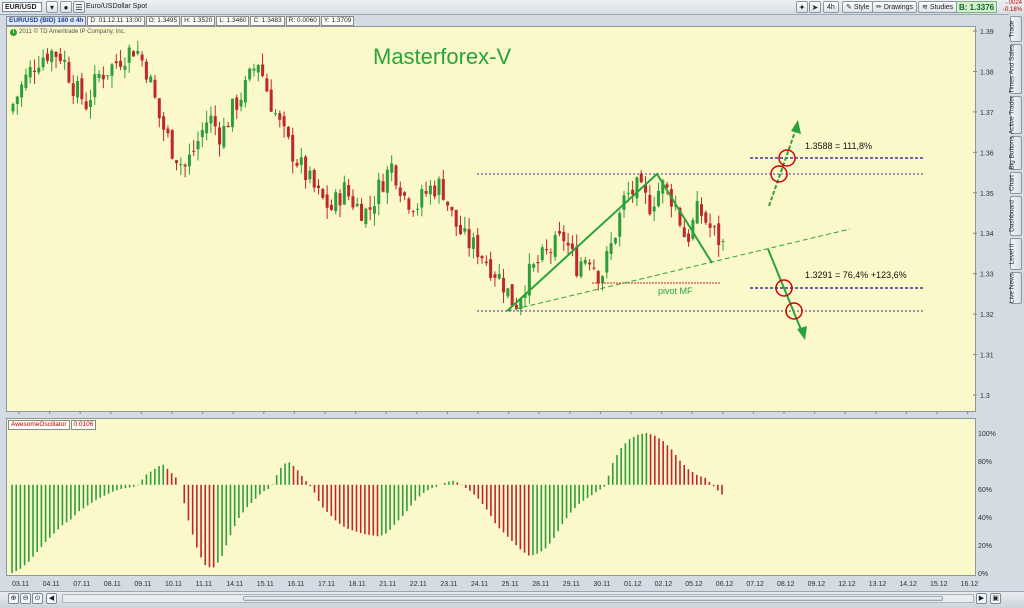 Image resolution: width=1024 pixels, height=608 pixels. I want to click on drawings-label: Drawings, so click(898, 7).